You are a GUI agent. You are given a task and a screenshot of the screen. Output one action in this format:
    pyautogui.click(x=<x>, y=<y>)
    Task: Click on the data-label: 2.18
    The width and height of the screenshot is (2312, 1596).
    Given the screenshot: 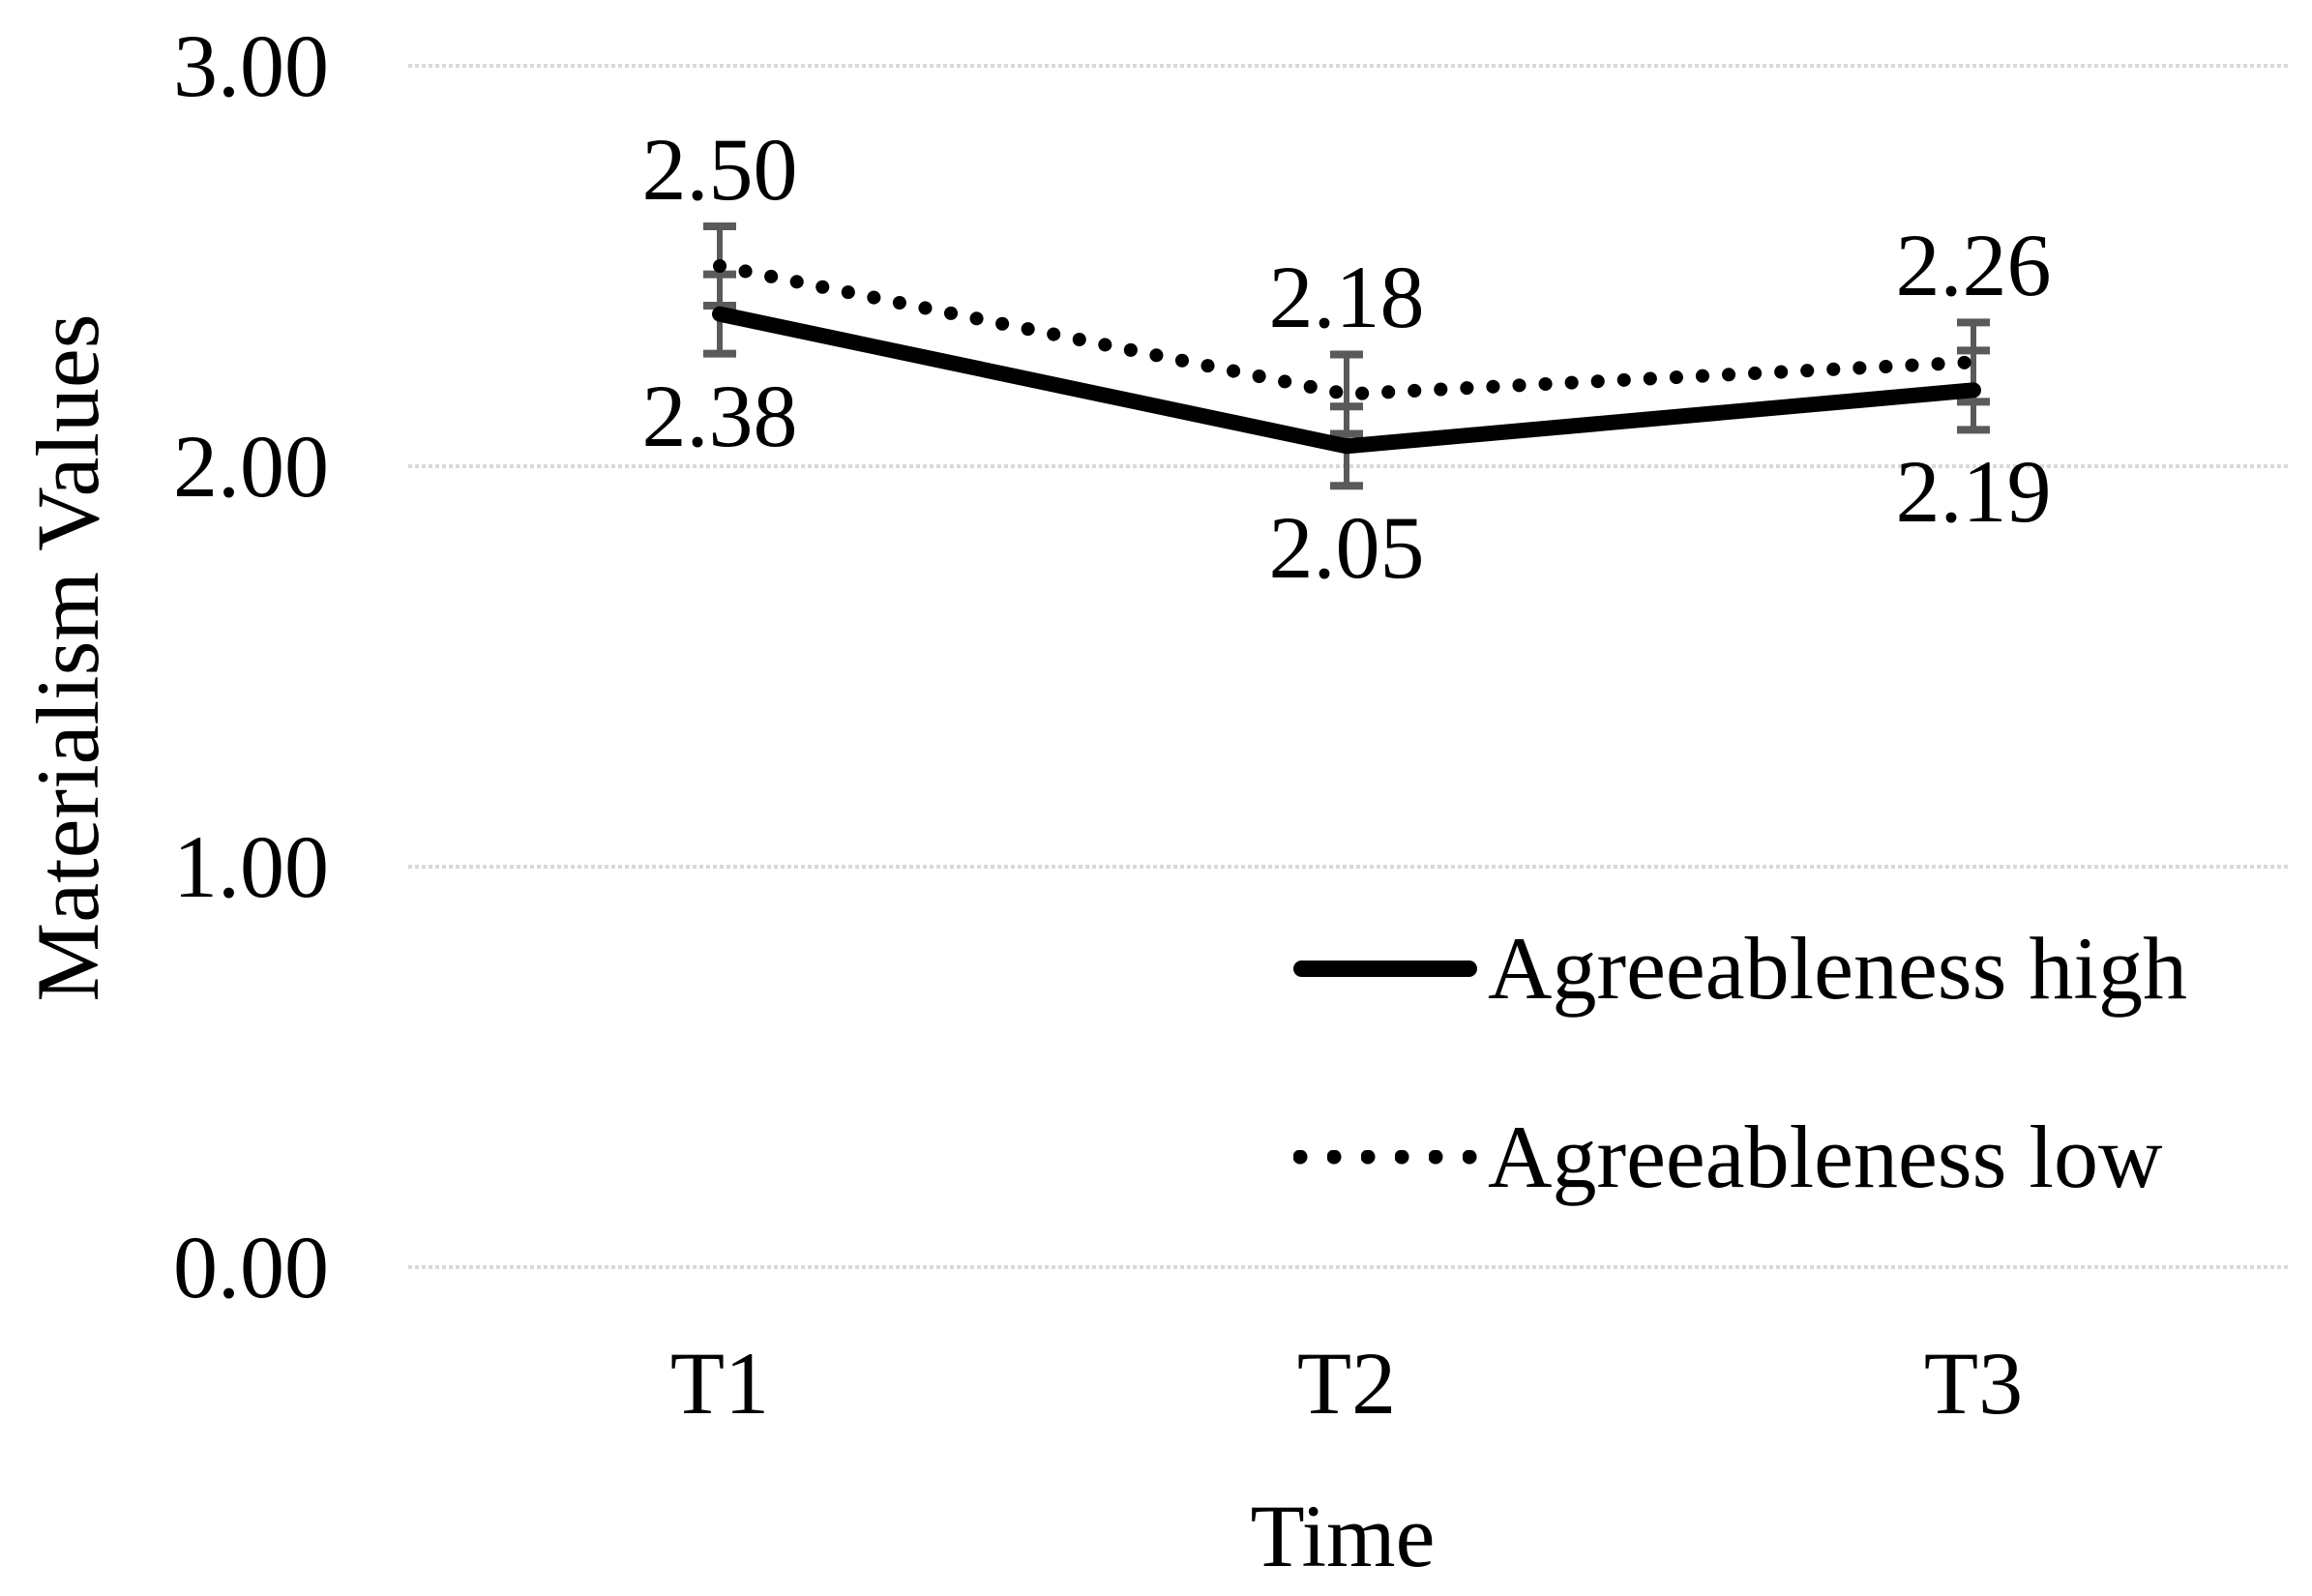 What is the action you would take?
    pyautogui.click(x=1346, y=297)
    